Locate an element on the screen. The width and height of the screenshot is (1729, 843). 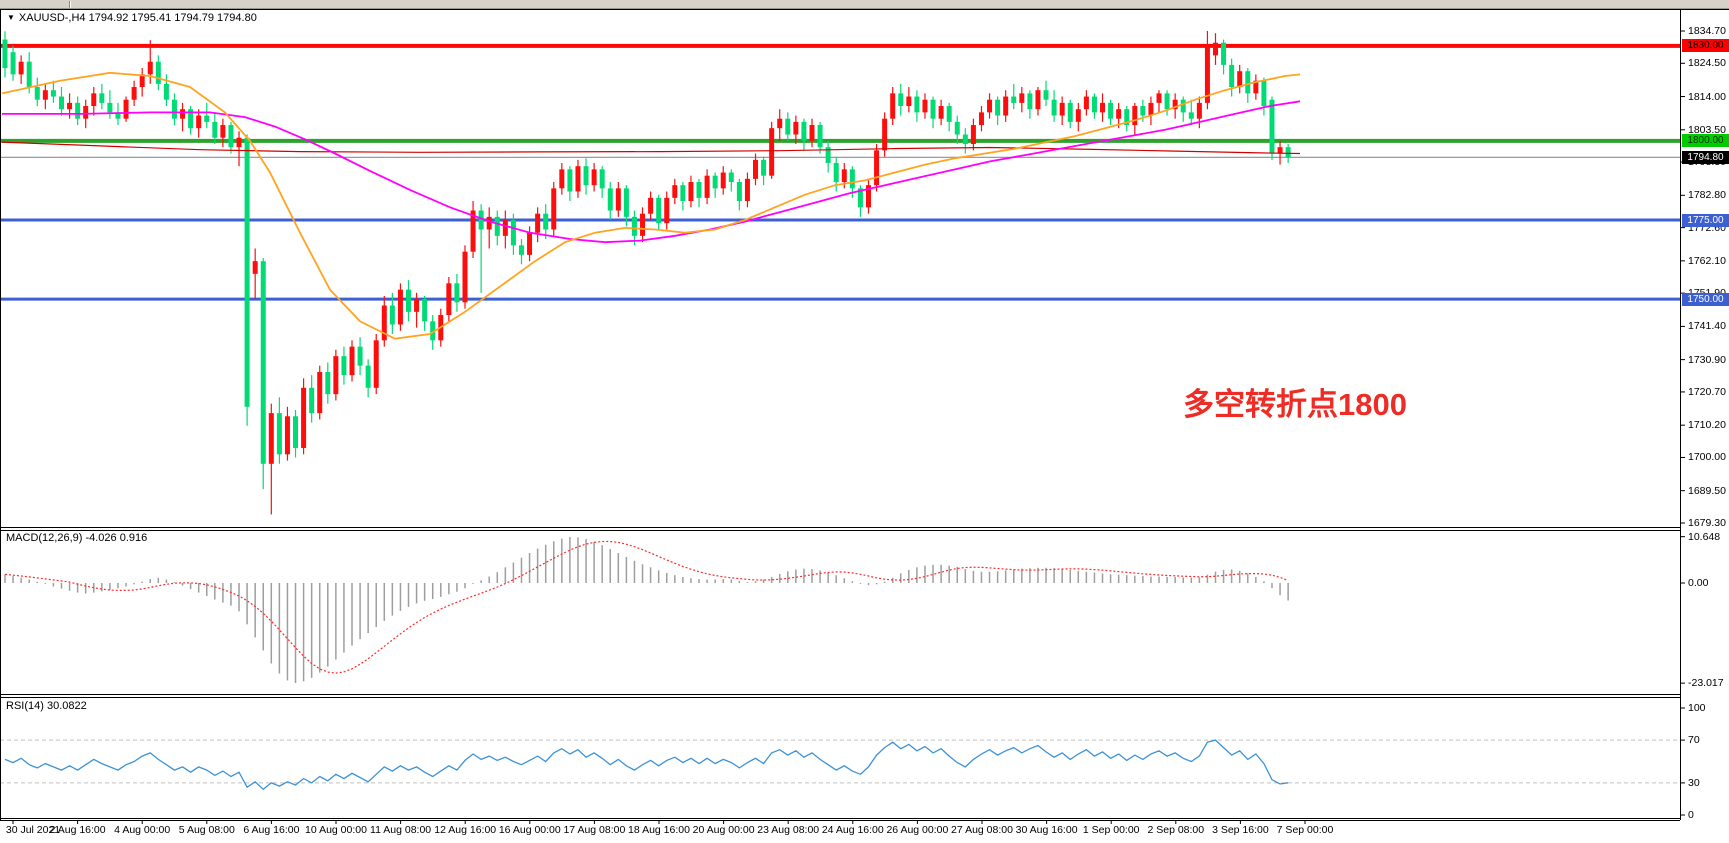
price-tick-label: 1720.70 is located at coordinates (1707, 391).